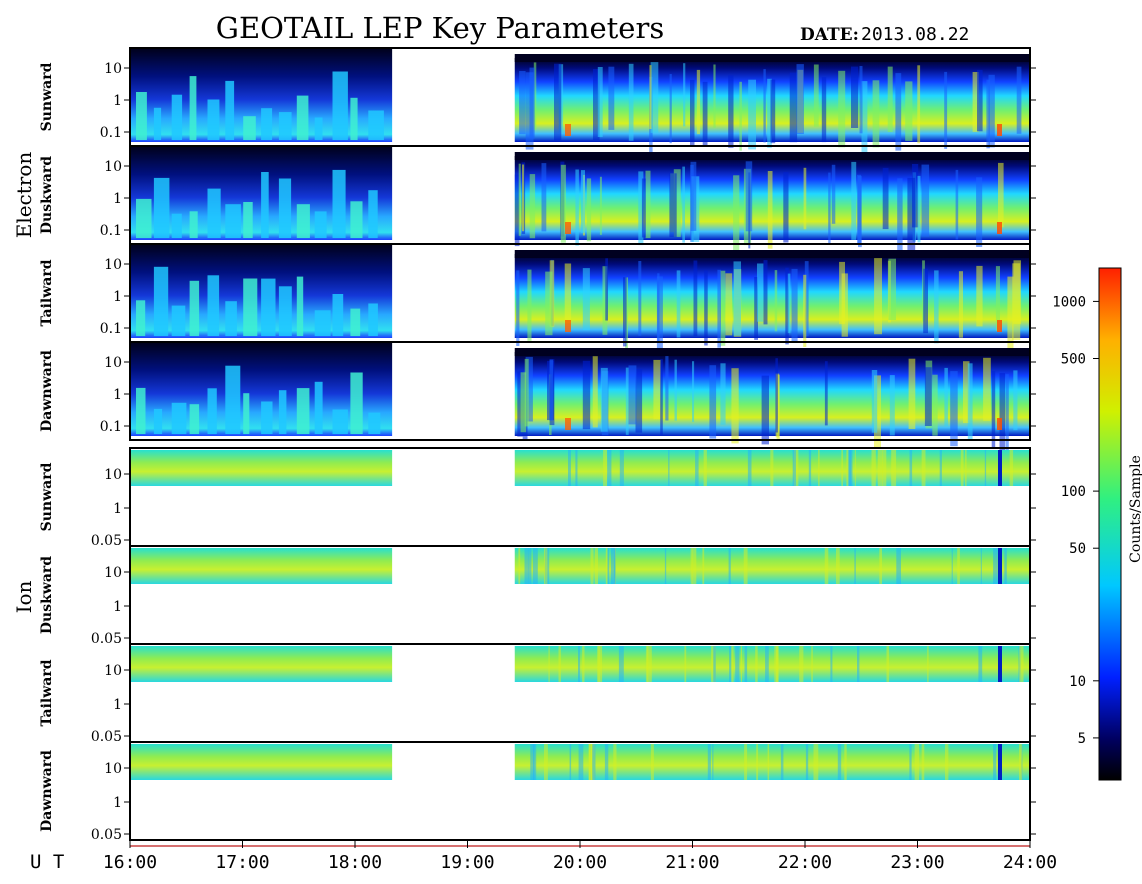 The image size is (1142, 884). I want to click on date-label: DATE:, so click(829, 35).